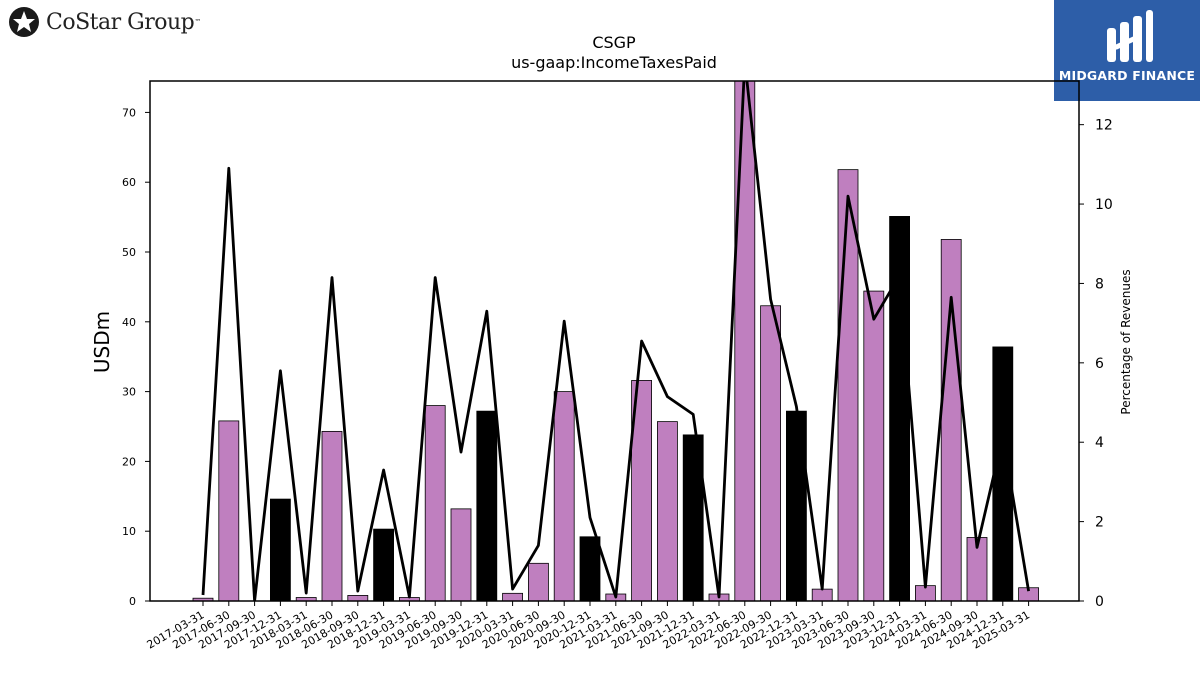  I want to click on y-axis-label: USDm, so click(102, 342).